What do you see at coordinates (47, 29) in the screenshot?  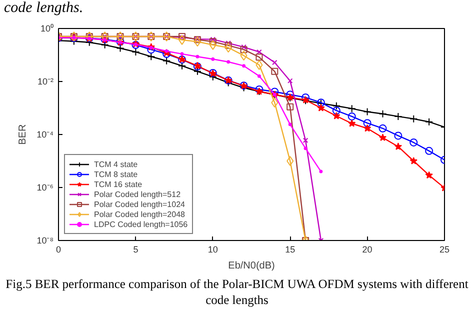 I see `y-tick-label: 10⁰` at bounding box center [47, 29].